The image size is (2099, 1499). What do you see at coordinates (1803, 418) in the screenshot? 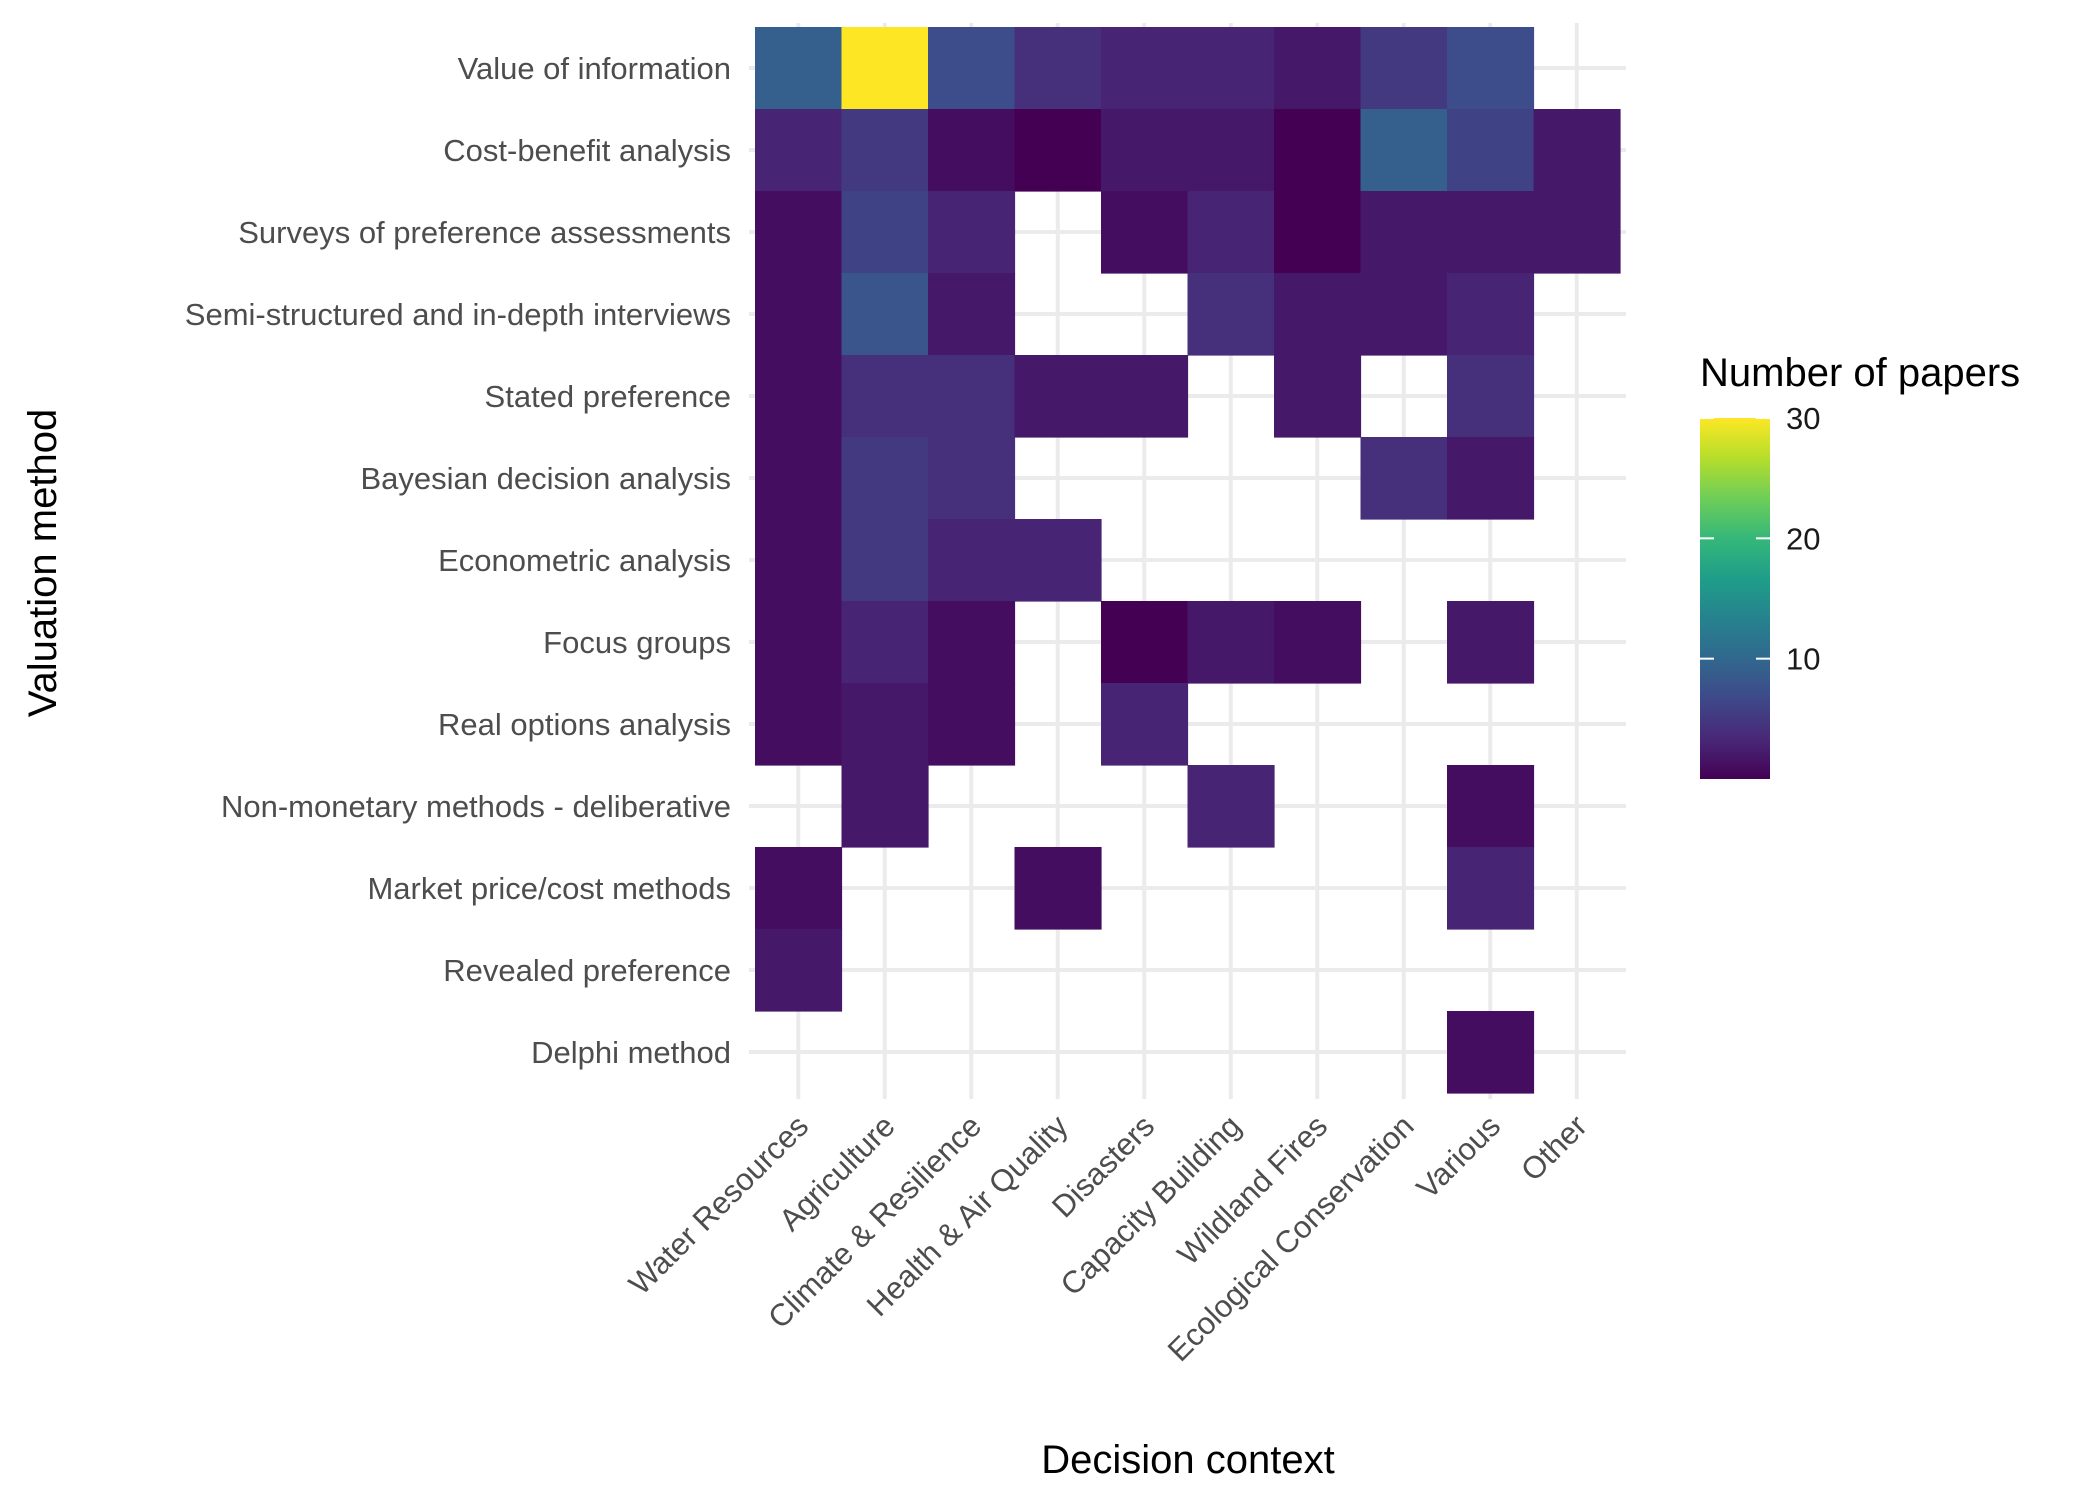
I see `legend-tick-label: 30` at bounding box center [1803, 418].